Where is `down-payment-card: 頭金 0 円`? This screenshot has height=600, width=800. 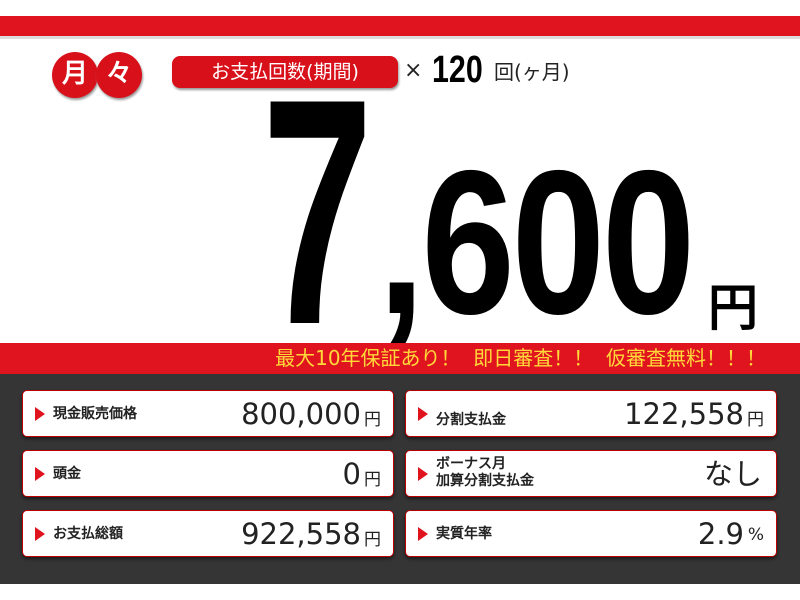
down-payment-card: 頭金 0 円 is located at coordinates (208, 473).